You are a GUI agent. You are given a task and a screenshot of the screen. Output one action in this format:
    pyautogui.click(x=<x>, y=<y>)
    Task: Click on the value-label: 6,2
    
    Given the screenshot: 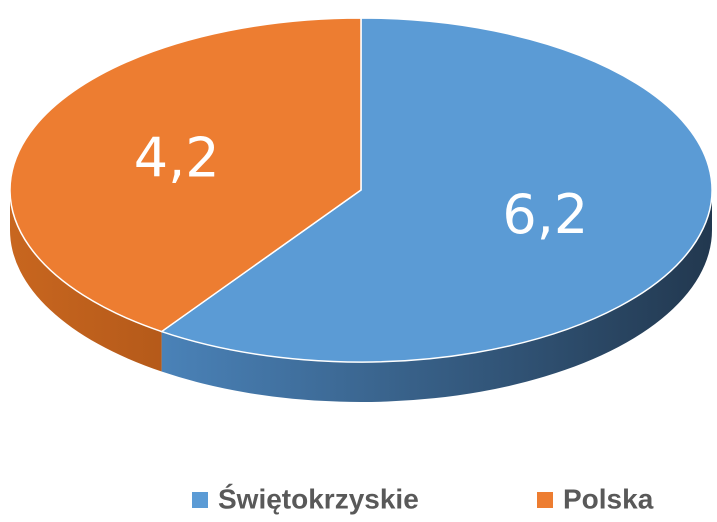 What is the action you would take?
    pyautogui.click(x=545, y=214)
    